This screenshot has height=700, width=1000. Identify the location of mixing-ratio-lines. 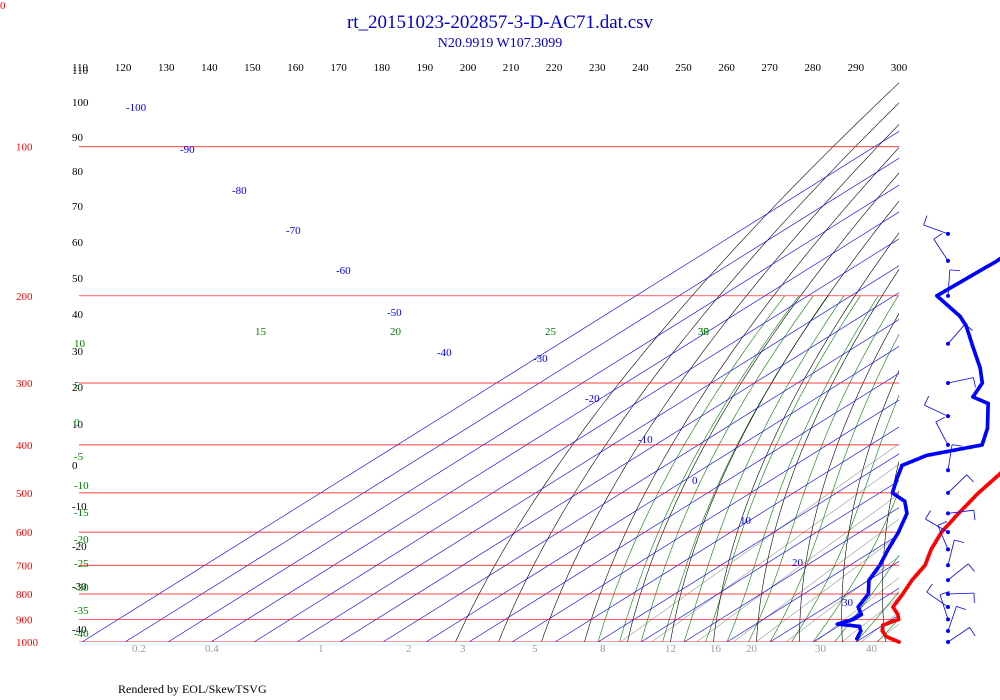
(759, 543).